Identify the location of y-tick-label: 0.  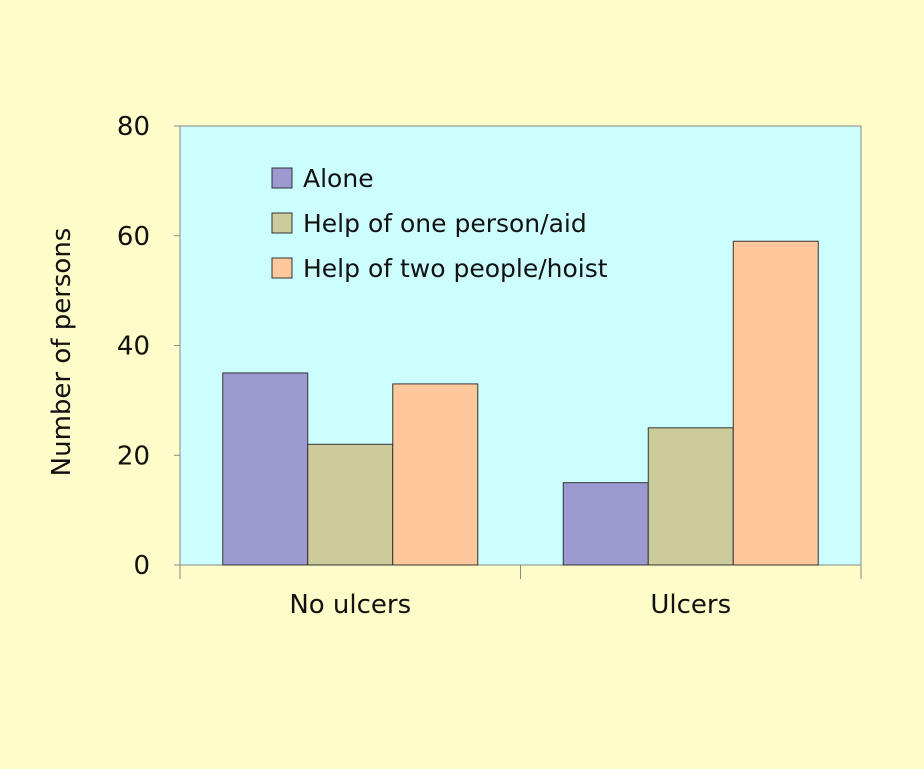
(141, 566).